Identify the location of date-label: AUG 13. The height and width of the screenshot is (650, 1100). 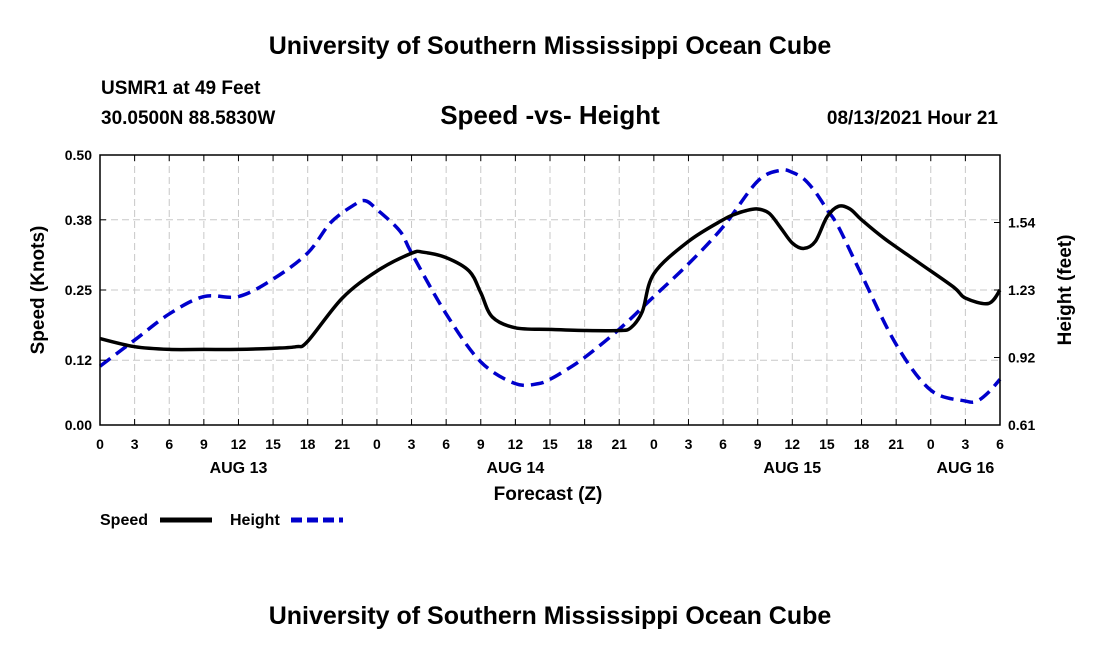
(239, 468).